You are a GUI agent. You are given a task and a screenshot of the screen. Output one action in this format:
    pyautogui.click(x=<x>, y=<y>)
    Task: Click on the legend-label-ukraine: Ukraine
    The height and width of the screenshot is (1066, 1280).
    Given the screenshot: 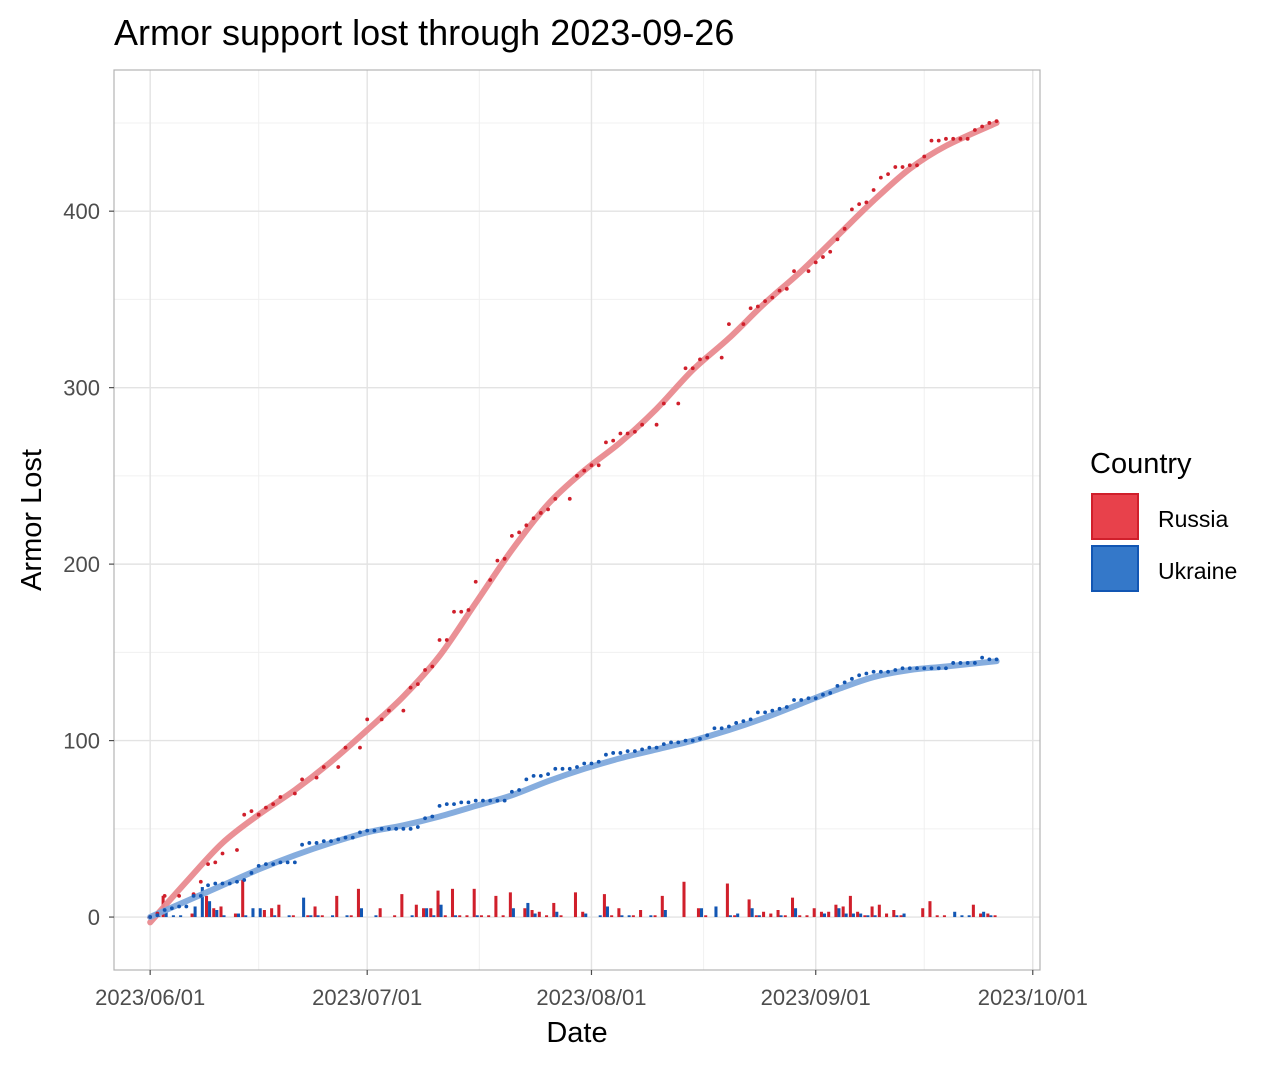 What is the action you would take?
    pyautogui.click(x=1197, y=571)
    